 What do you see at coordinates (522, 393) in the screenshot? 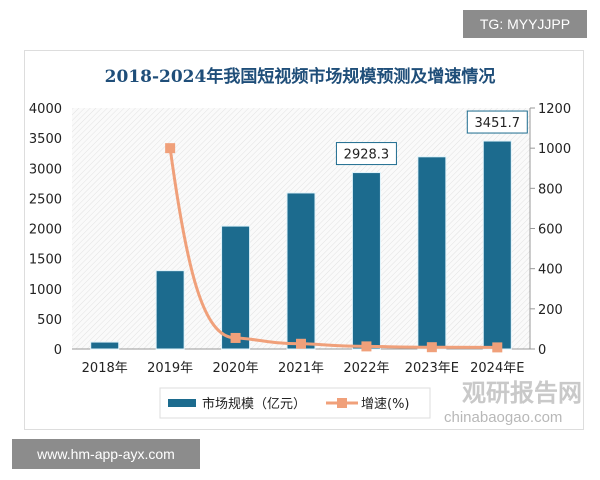
I see `logo-text: 观研报告网` at bounding box center [522, 393].